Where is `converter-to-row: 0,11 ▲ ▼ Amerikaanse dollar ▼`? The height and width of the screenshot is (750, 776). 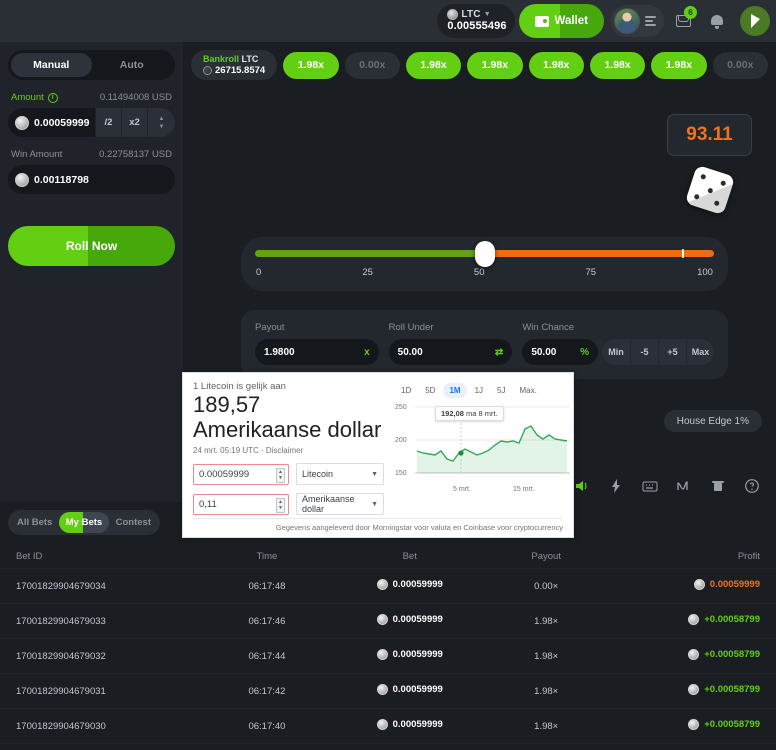 converter-to-row: 0,11 ▲ ▼ Amerikaanse dollar ▼ is located at coordinates (291, 504).